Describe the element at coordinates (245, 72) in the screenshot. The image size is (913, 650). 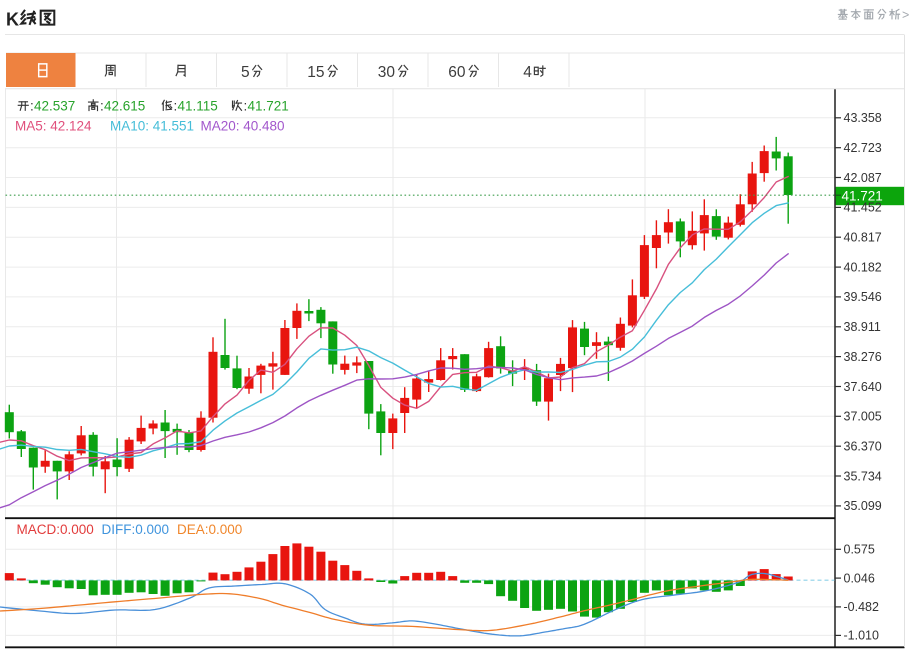
I see `svg-text: 5` at that location.